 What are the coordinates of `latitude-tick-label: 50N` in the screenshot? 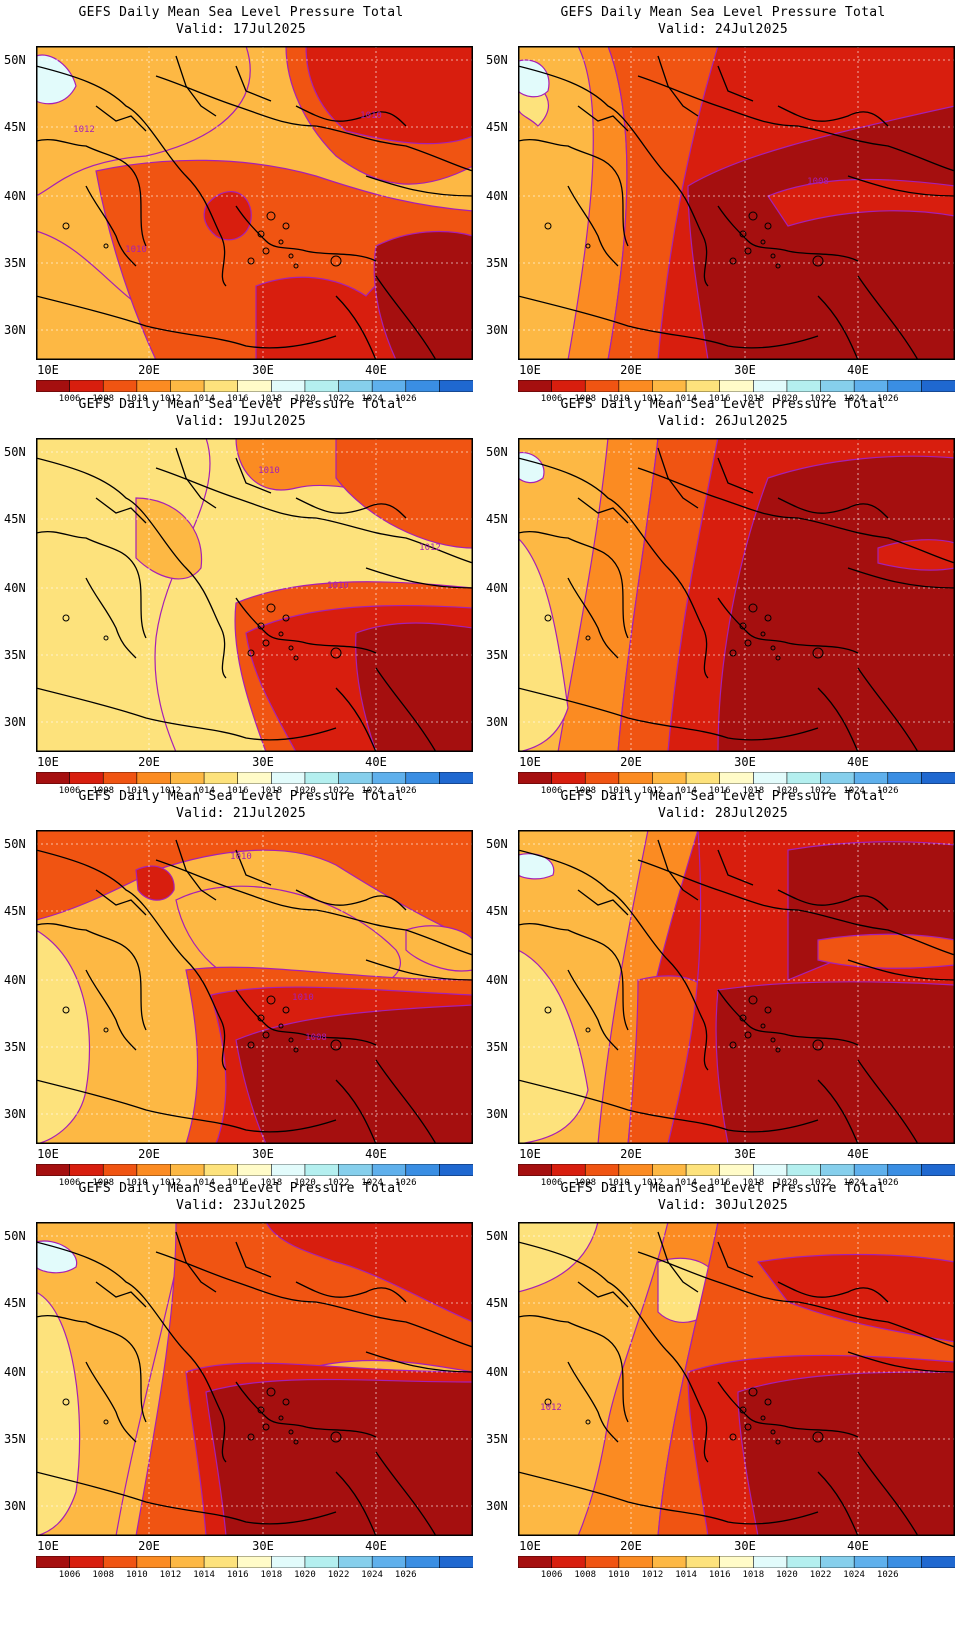 It's located at (15, 844).